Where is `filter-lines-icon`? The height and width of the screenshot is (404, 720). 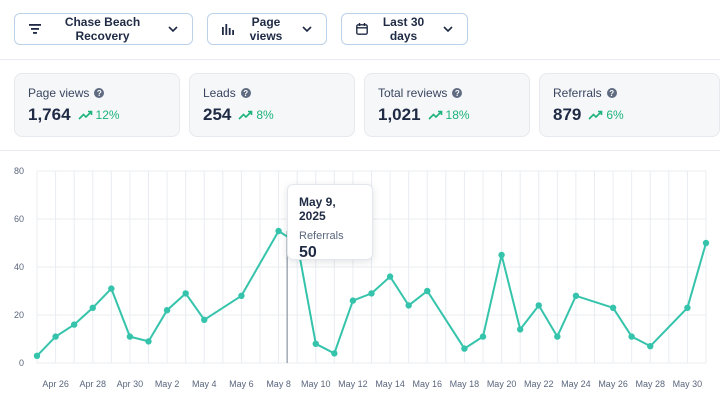
filter-lines-icon is located at coordinates (35, 29).